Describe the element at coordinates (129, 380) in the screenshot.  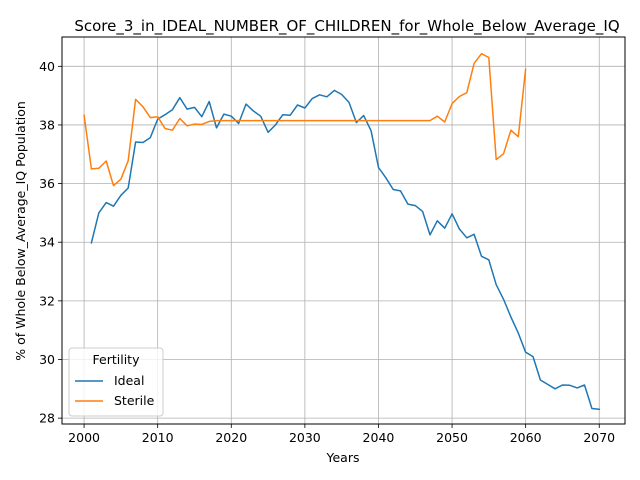
I see `legend-label-ideal: Ideal` at that location.